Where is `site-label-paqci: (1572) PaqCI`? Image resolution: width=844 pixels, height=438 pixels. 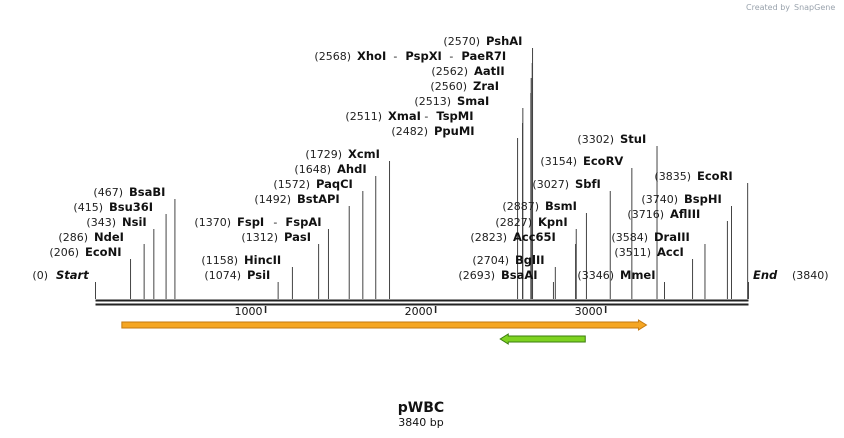
site-label-paqci: (1572) PaqCI is located at coordinates (312, 184).